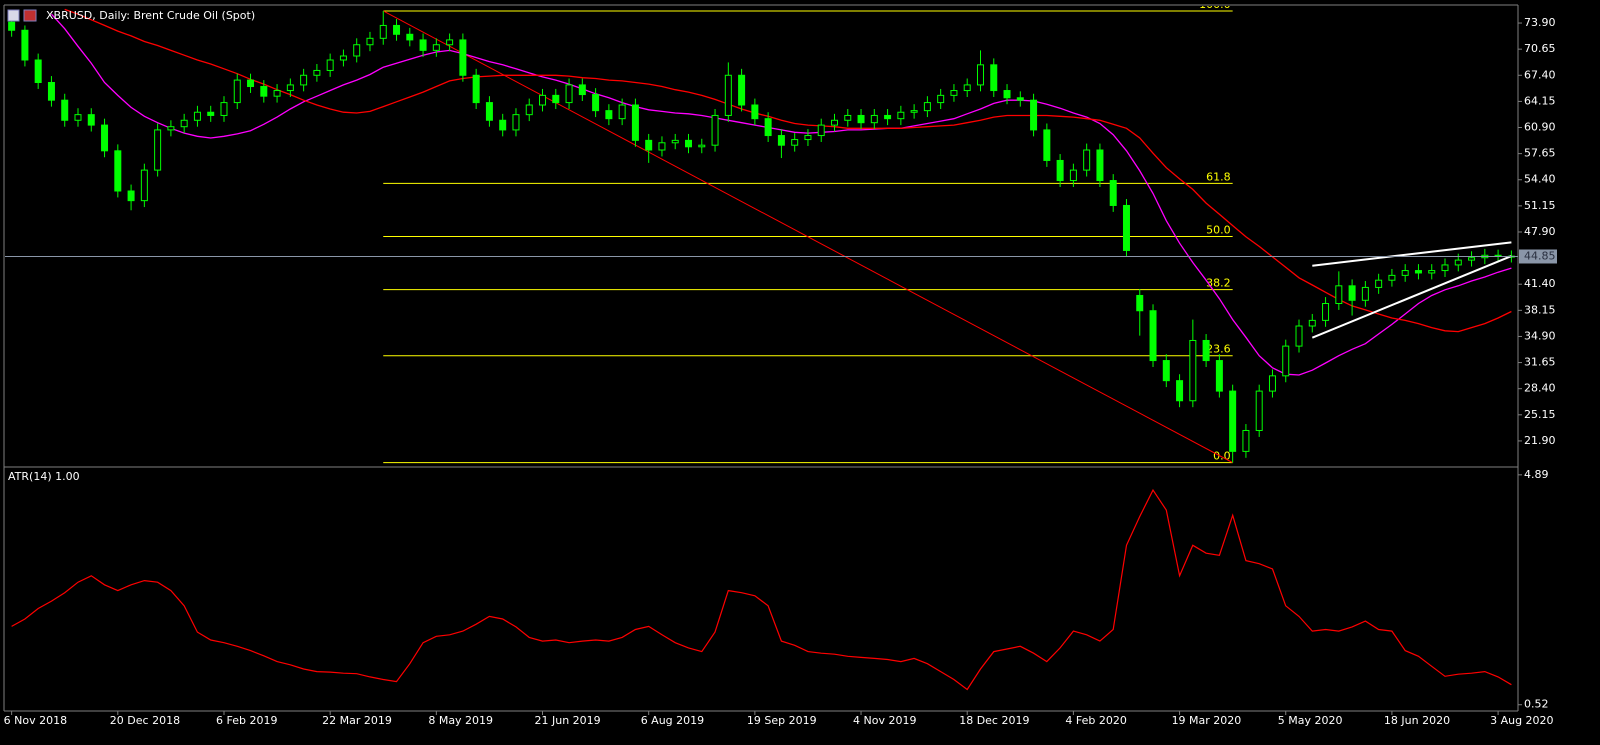 Image resolution: width=1600 pixels, height=745 pixels. I want to click on x-tick-label: 19 Sep 2019, so click(782, 720).